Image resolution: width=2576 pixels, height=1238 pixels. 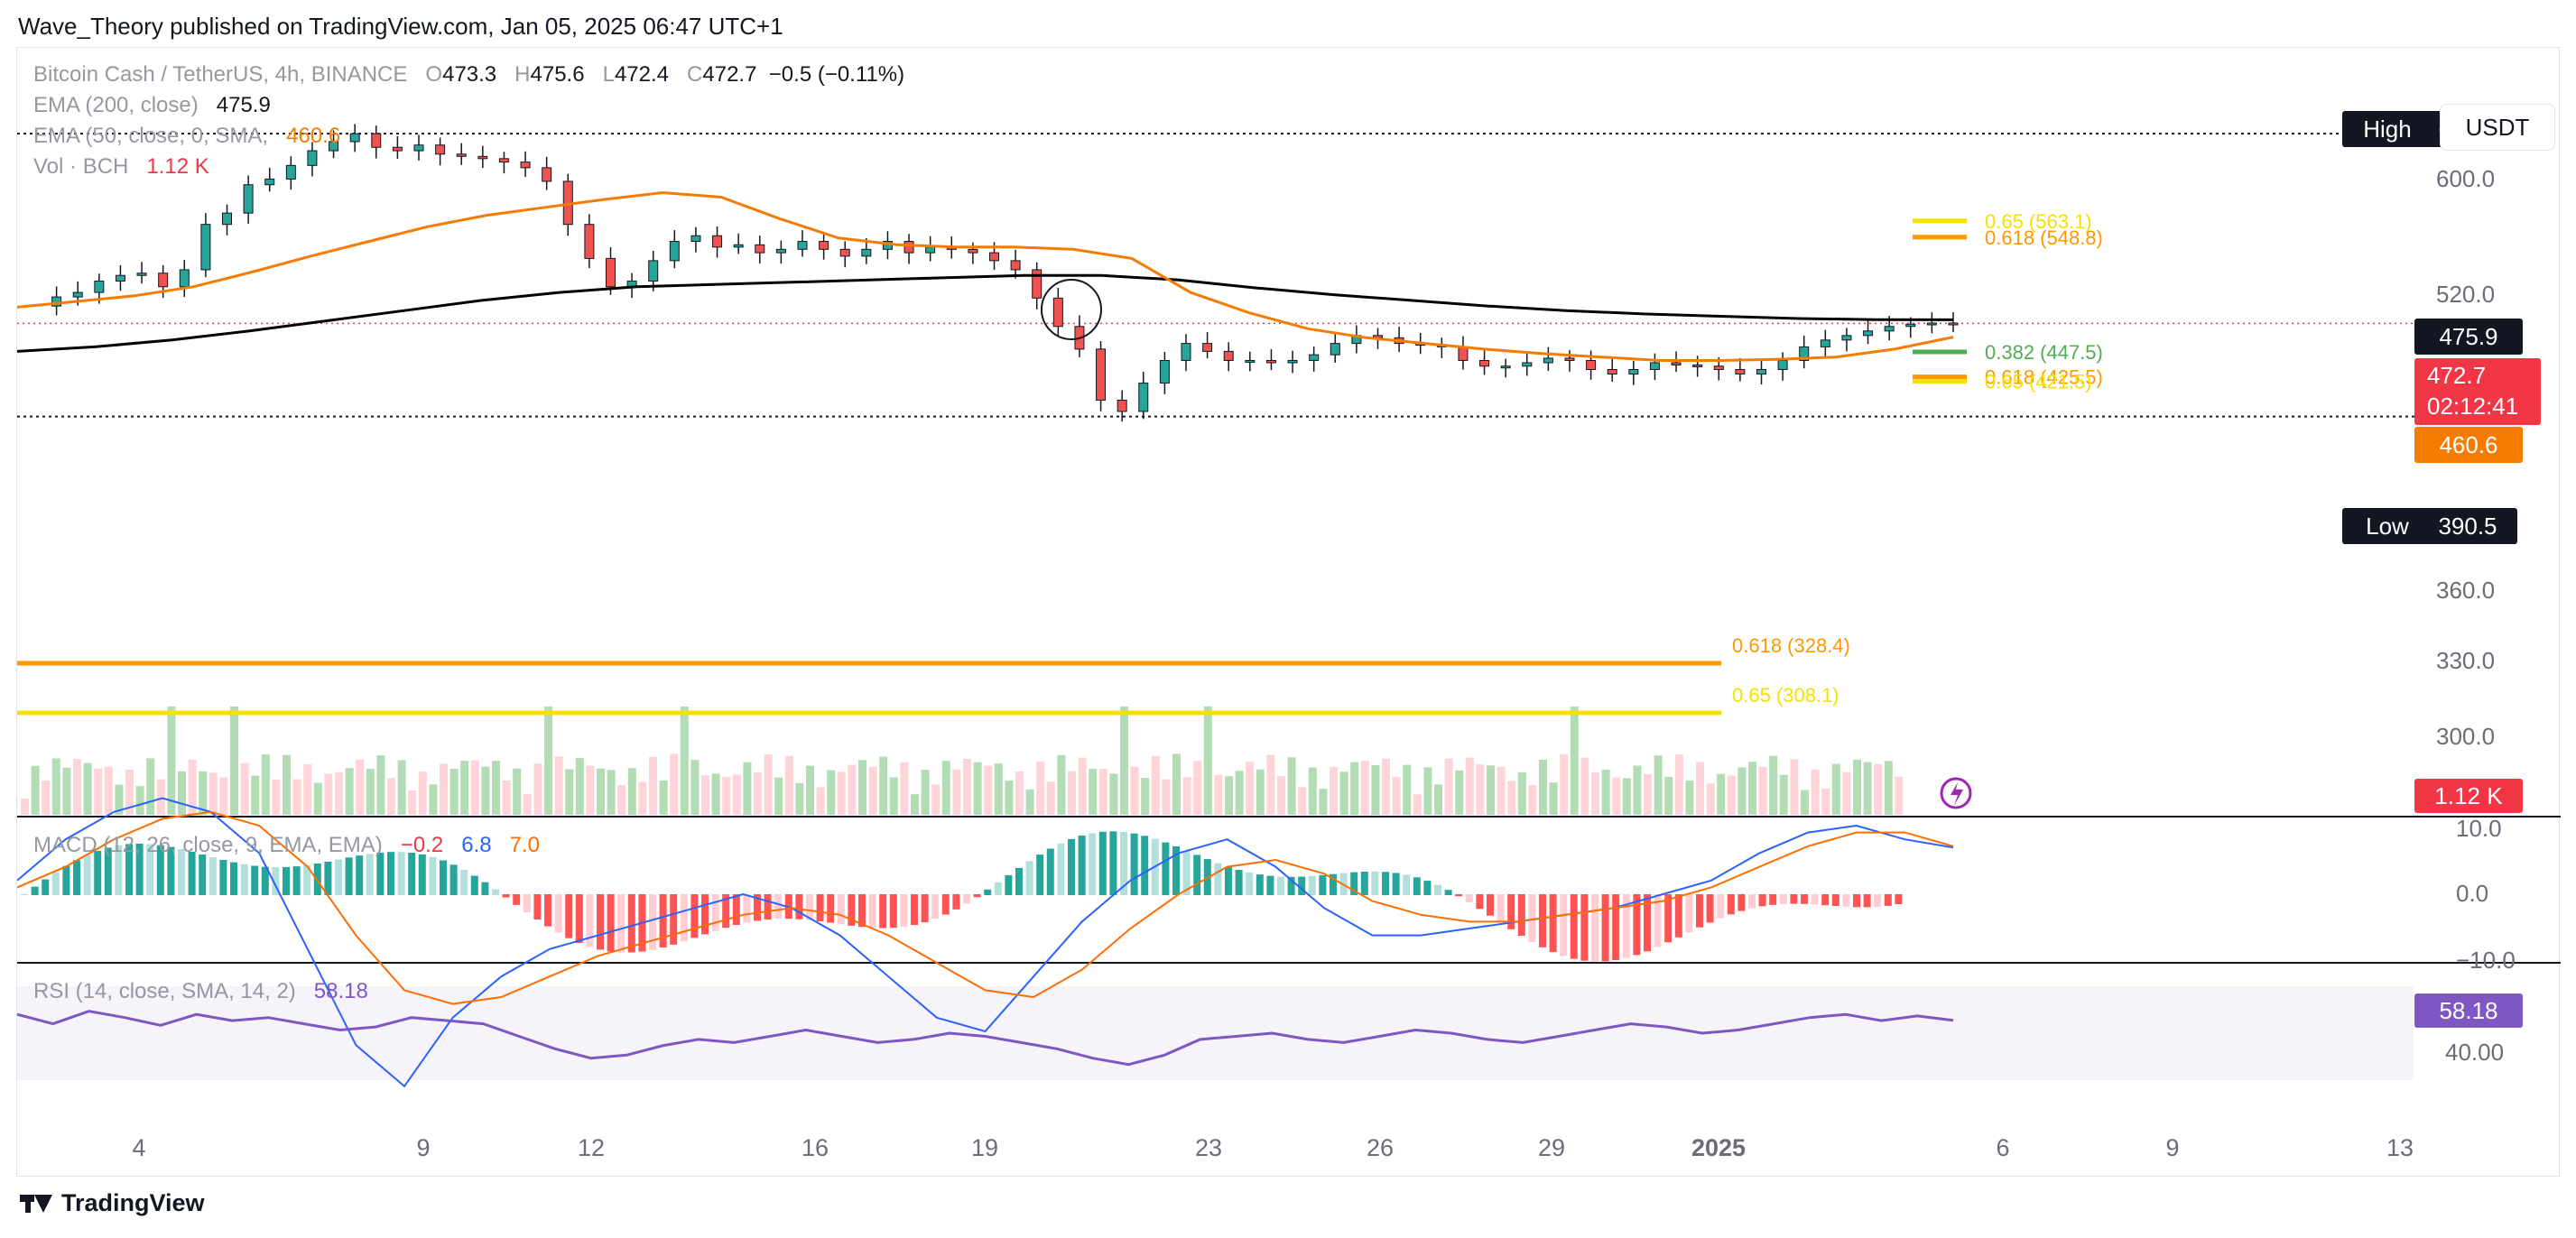 I want to click on tradingview-logo: TradingView, so click(x=112, y=1203).